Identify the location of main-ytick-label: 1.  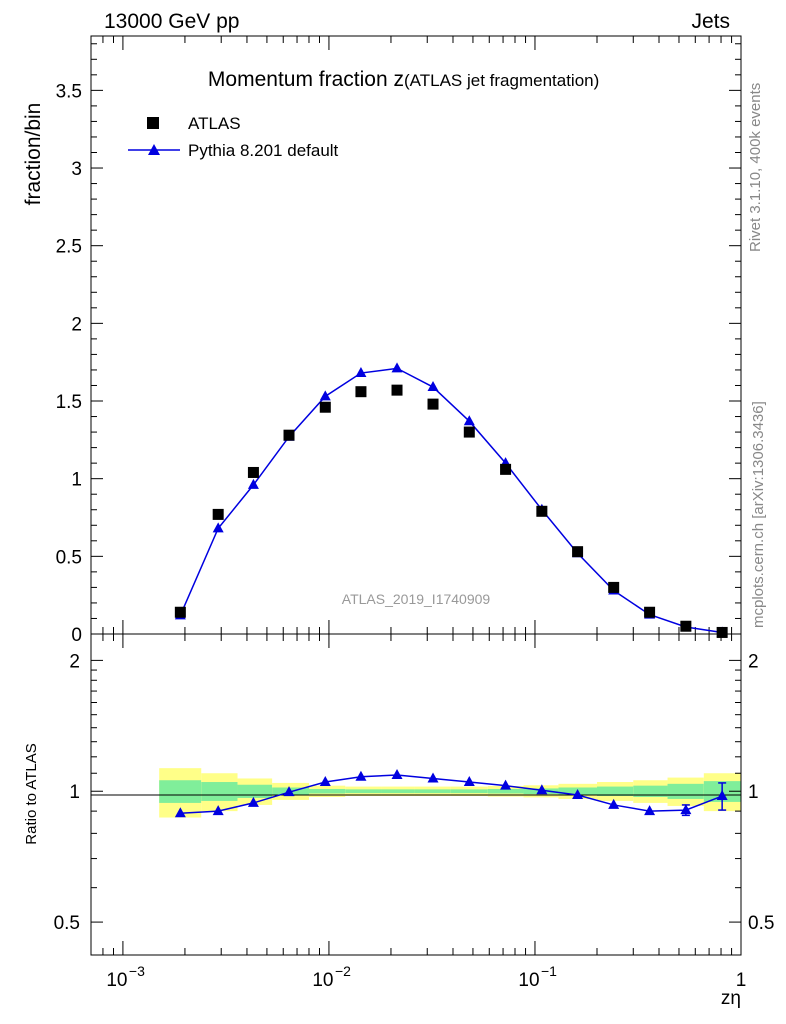
(76, 480).